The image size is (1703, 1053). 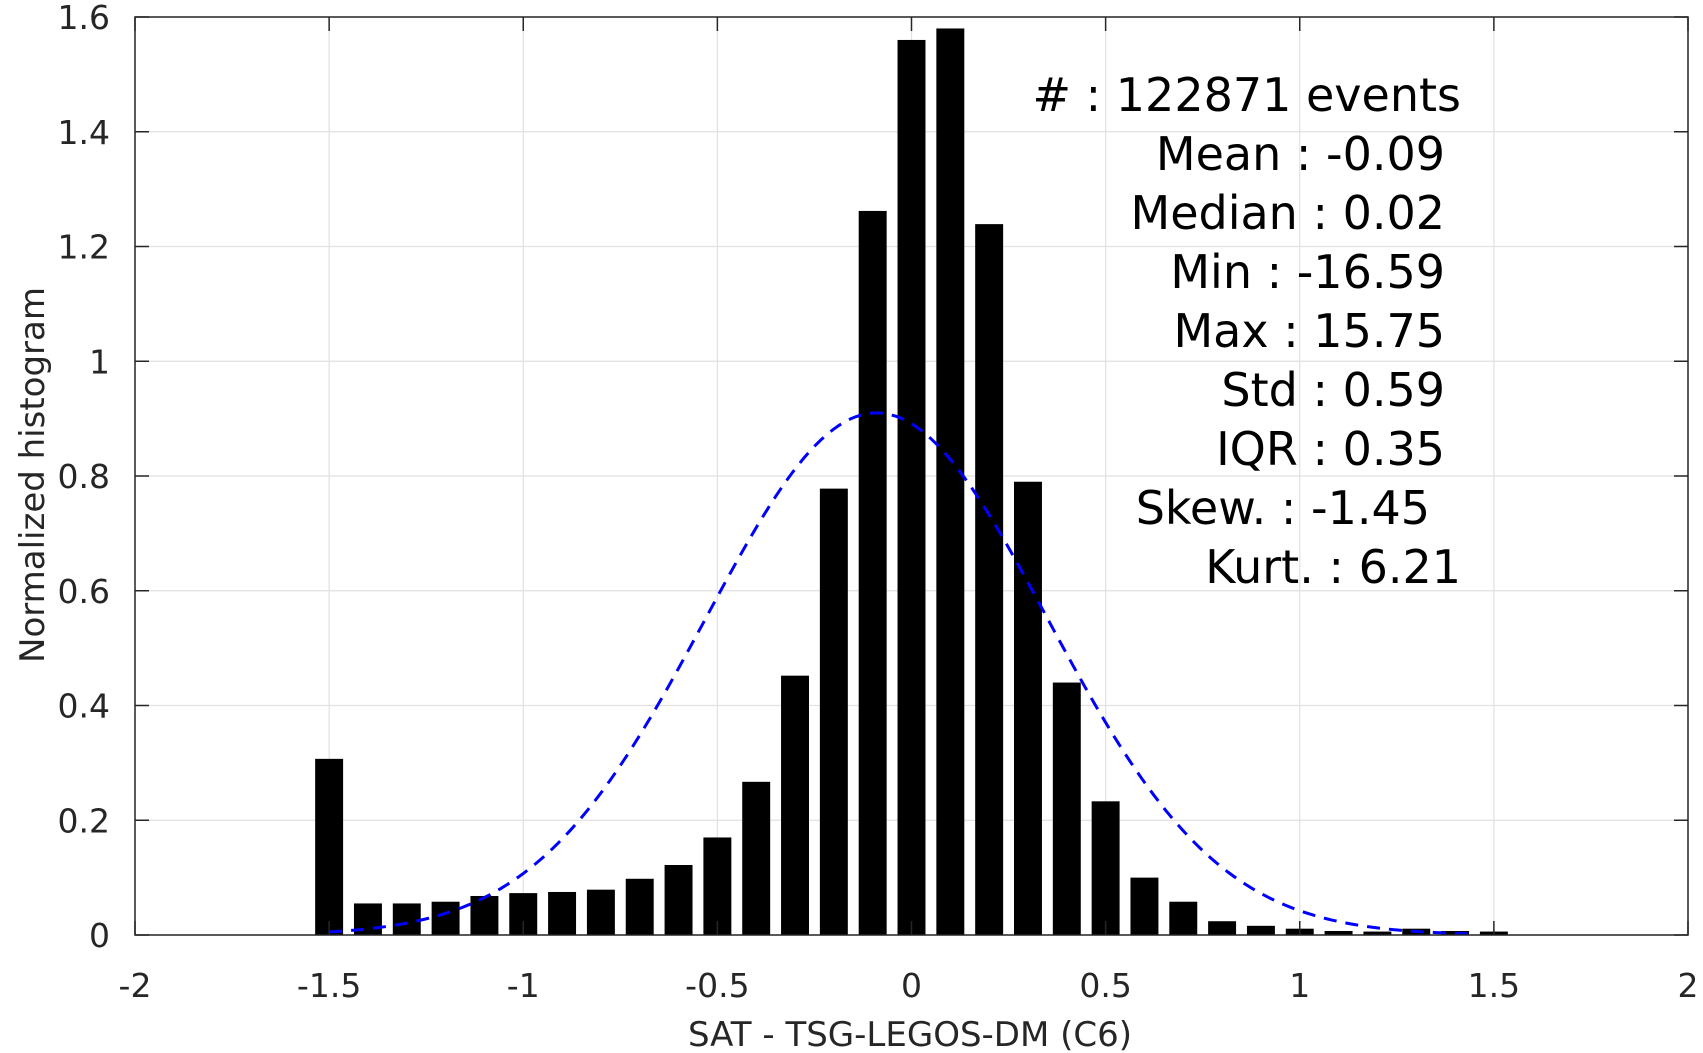 I want to click on stat-median: Median : 0.02, so click(x=1288, y=213).